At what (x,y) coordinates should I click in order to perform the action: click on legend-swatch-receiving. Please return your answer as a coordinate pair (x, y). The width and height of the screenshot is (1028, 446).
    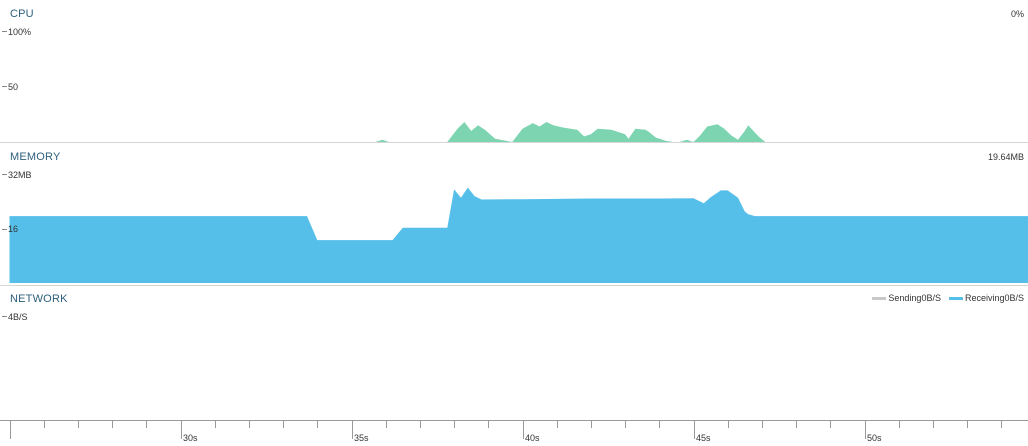
    Looking at the image, I should click on (955, 298).